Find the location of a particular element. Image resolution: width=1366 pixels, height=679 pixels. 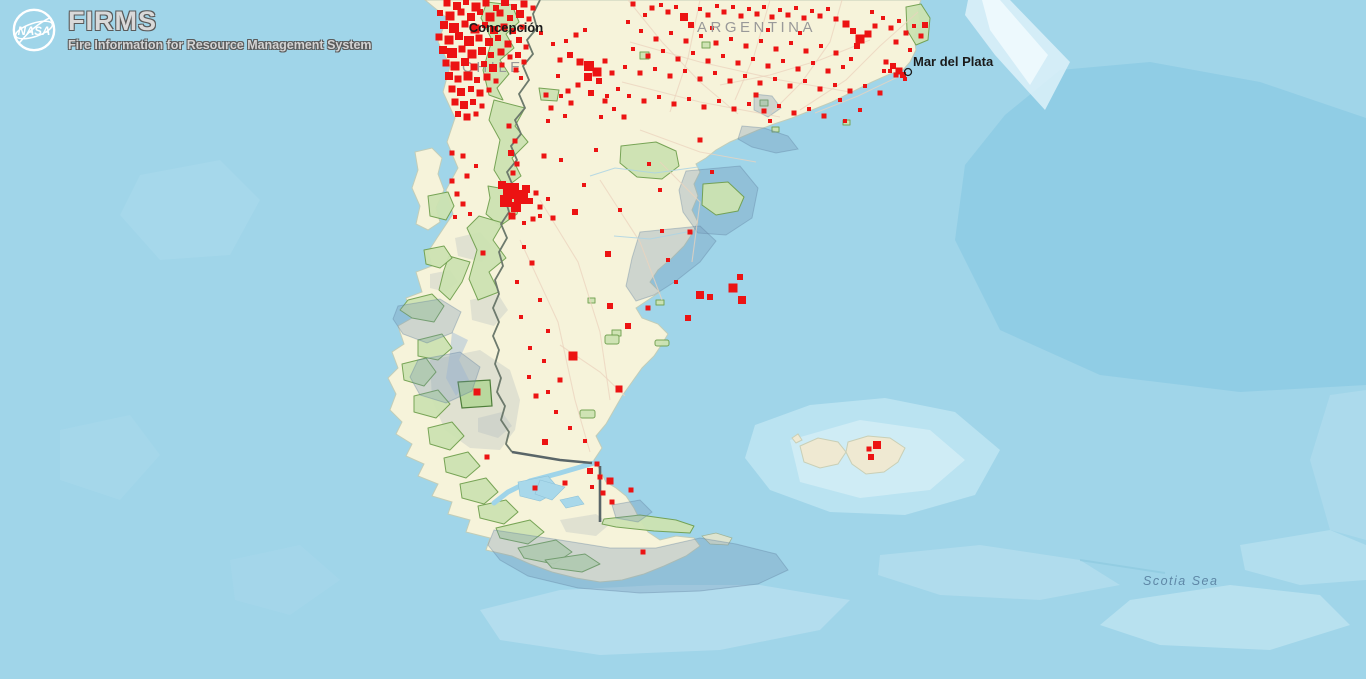

nasa-logo: NASA is located at coordinates (34, 30).